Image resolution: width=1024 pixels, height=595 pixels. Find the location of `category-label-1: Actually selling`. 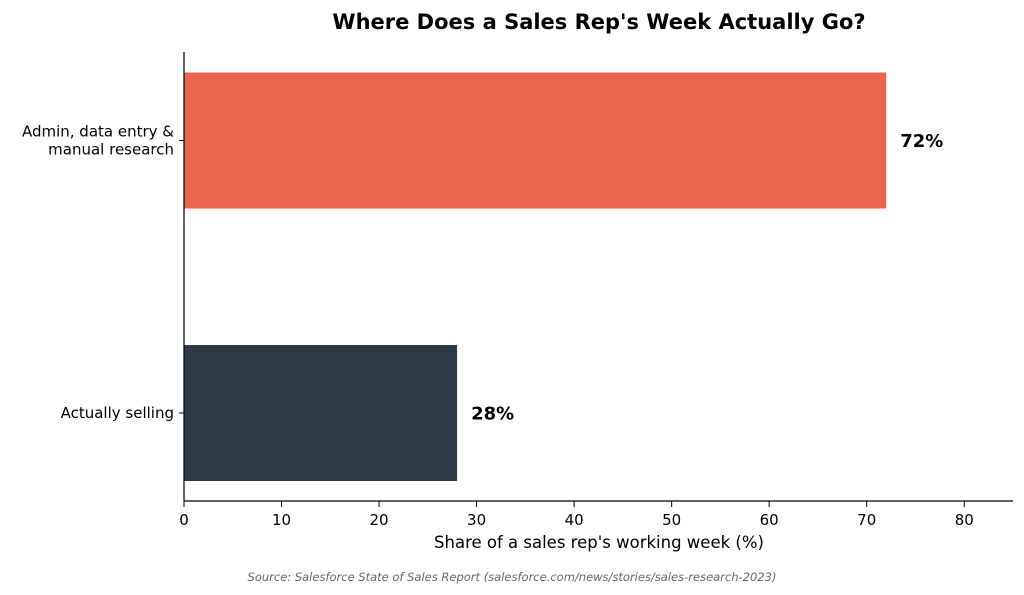

category-label-1: Actually selling is located at coordinates (117, 413).